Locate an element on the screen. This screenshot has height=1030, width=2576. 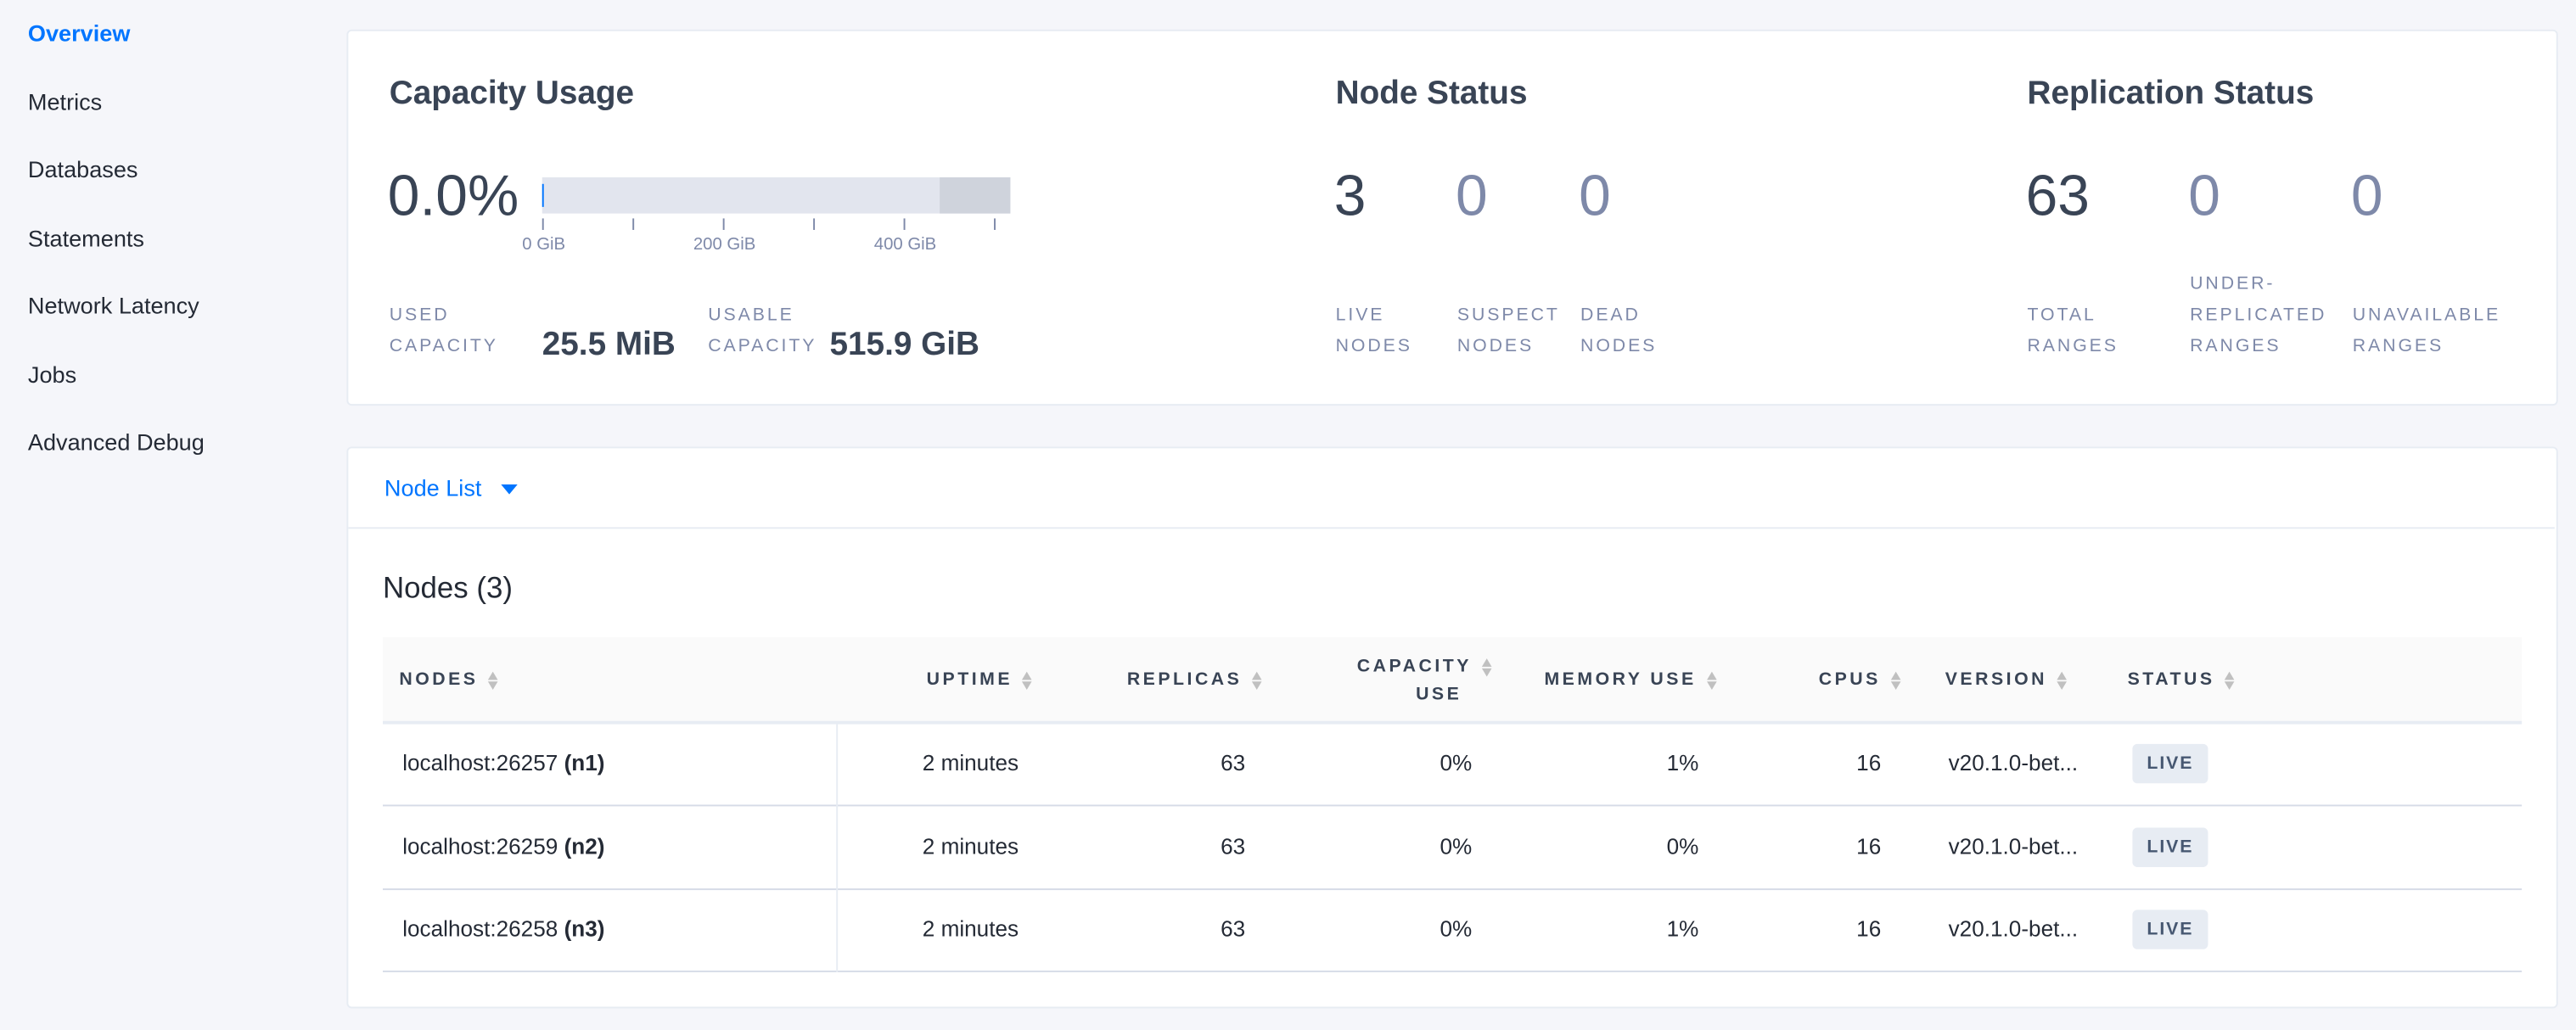
under-replicated-label: UNDER- REPLICATED RANGES is located at coordinates (2258, 316).